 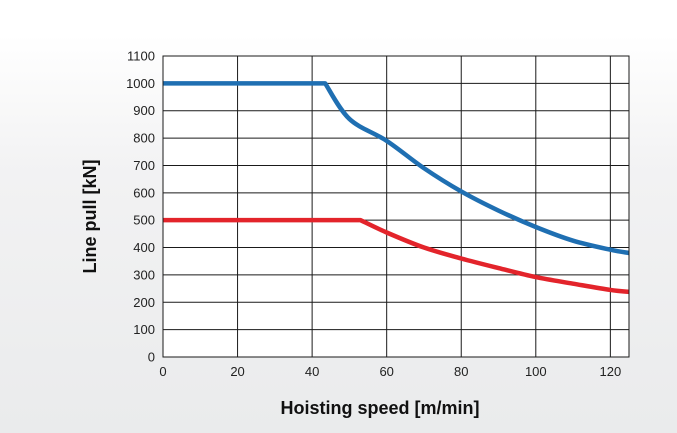 I want to click on y-tick-label: 600, so click(x=144, y=192).